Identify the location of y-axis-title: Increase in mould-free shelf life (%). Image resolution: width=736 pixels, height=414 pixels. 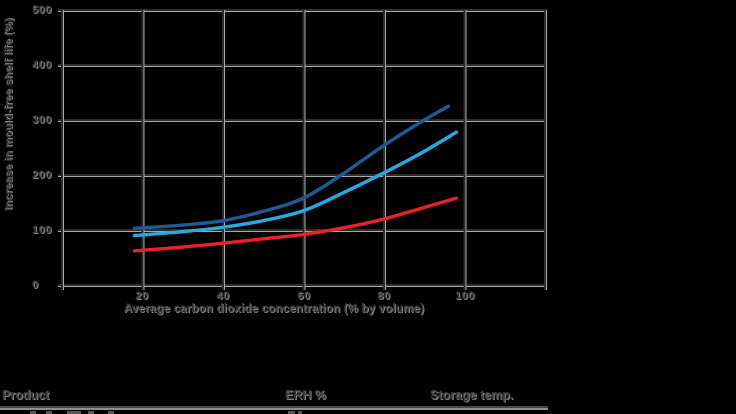
(9, 115).